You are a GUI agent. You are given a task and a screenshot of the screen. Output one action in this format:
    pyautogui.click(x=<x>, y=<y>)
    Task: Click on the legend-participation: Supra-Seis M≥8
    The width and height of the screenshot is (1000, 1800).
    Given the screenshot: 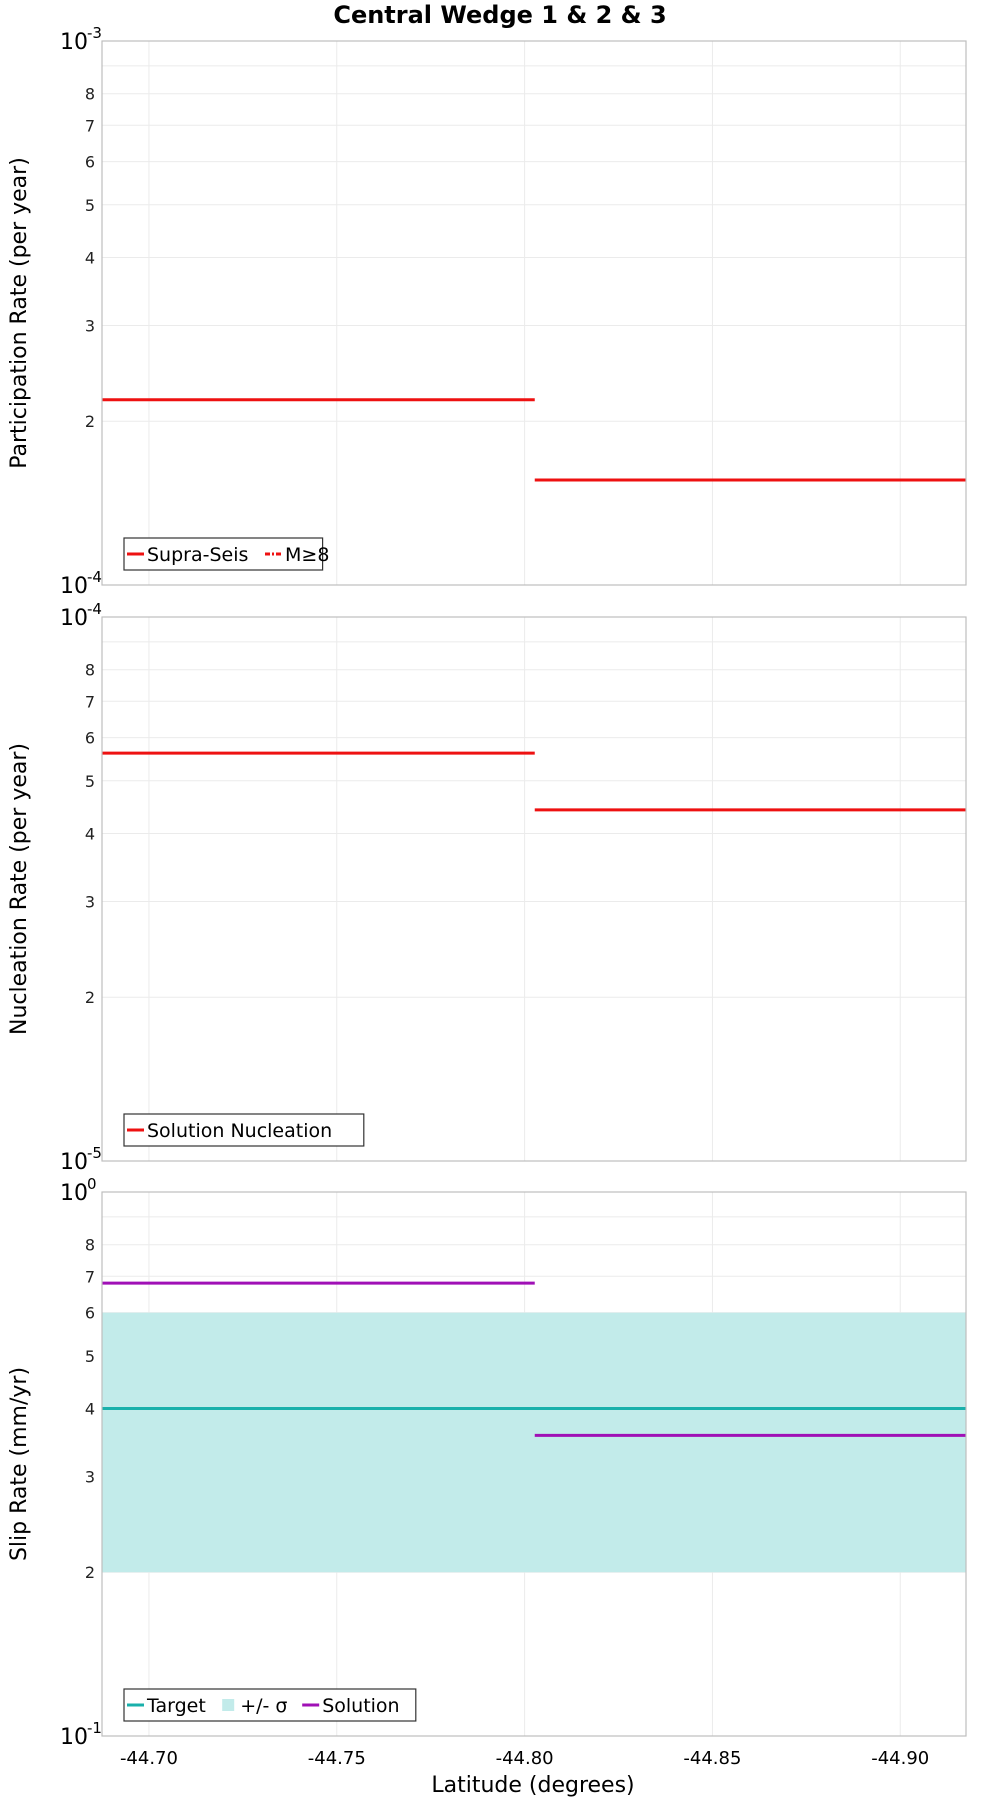 What is the action you would take?
    pyautogui.click(x=226, y=554)
    